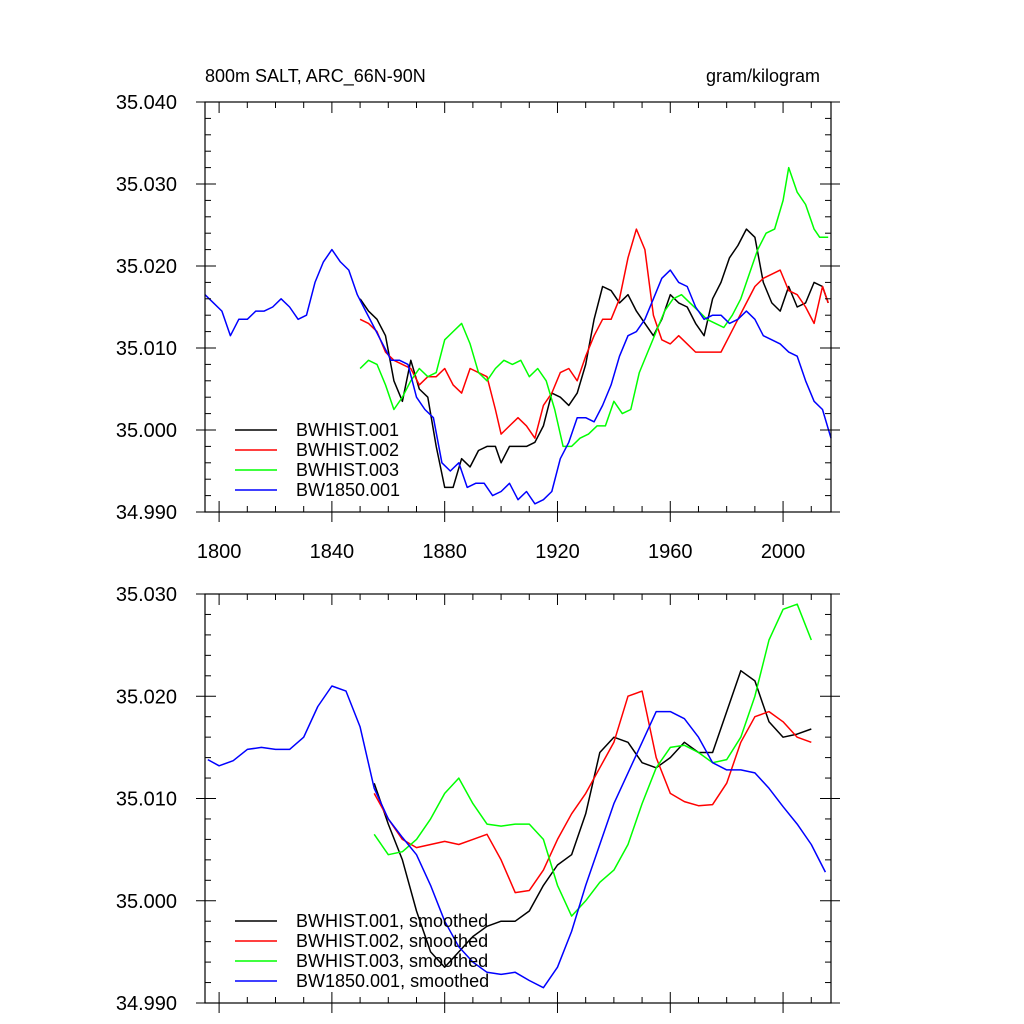  What do you see at coordinates (557, 552) in the screenshot?
I see `x-tick-label: 1920` at bounding box center [557, 552].